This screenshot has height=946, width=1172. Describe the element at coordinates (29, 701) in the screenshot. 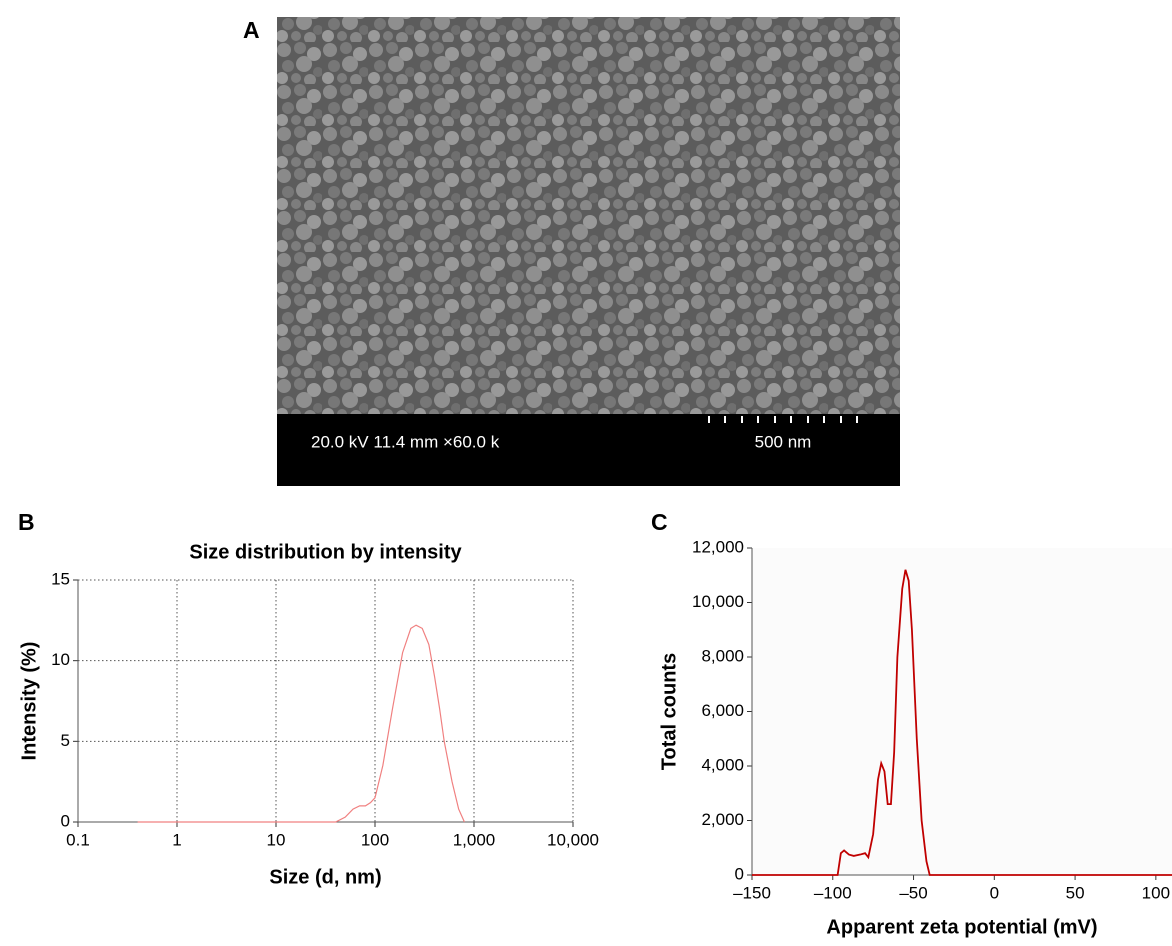

I see `y-axis-label: Intensity (%)` at that location.